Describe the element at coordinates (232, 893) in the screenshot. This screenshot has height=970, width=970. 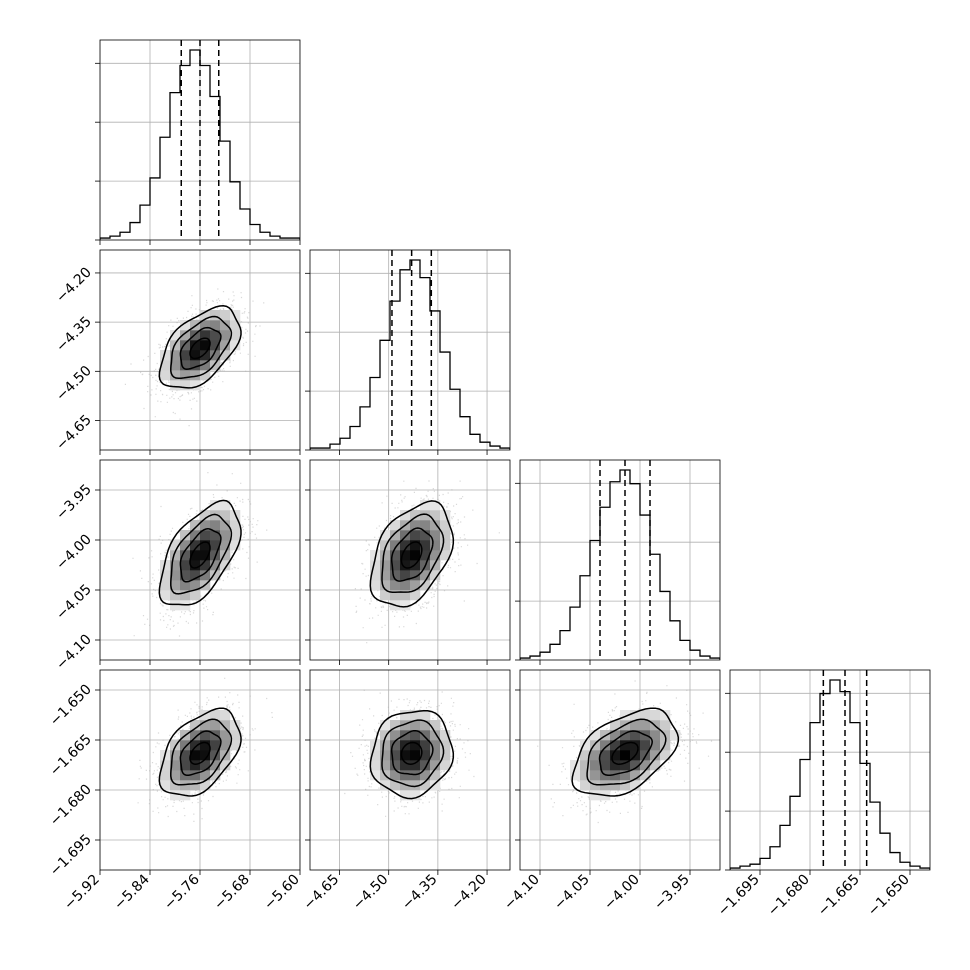
I see `x-tick-label: −5.68` at that location.